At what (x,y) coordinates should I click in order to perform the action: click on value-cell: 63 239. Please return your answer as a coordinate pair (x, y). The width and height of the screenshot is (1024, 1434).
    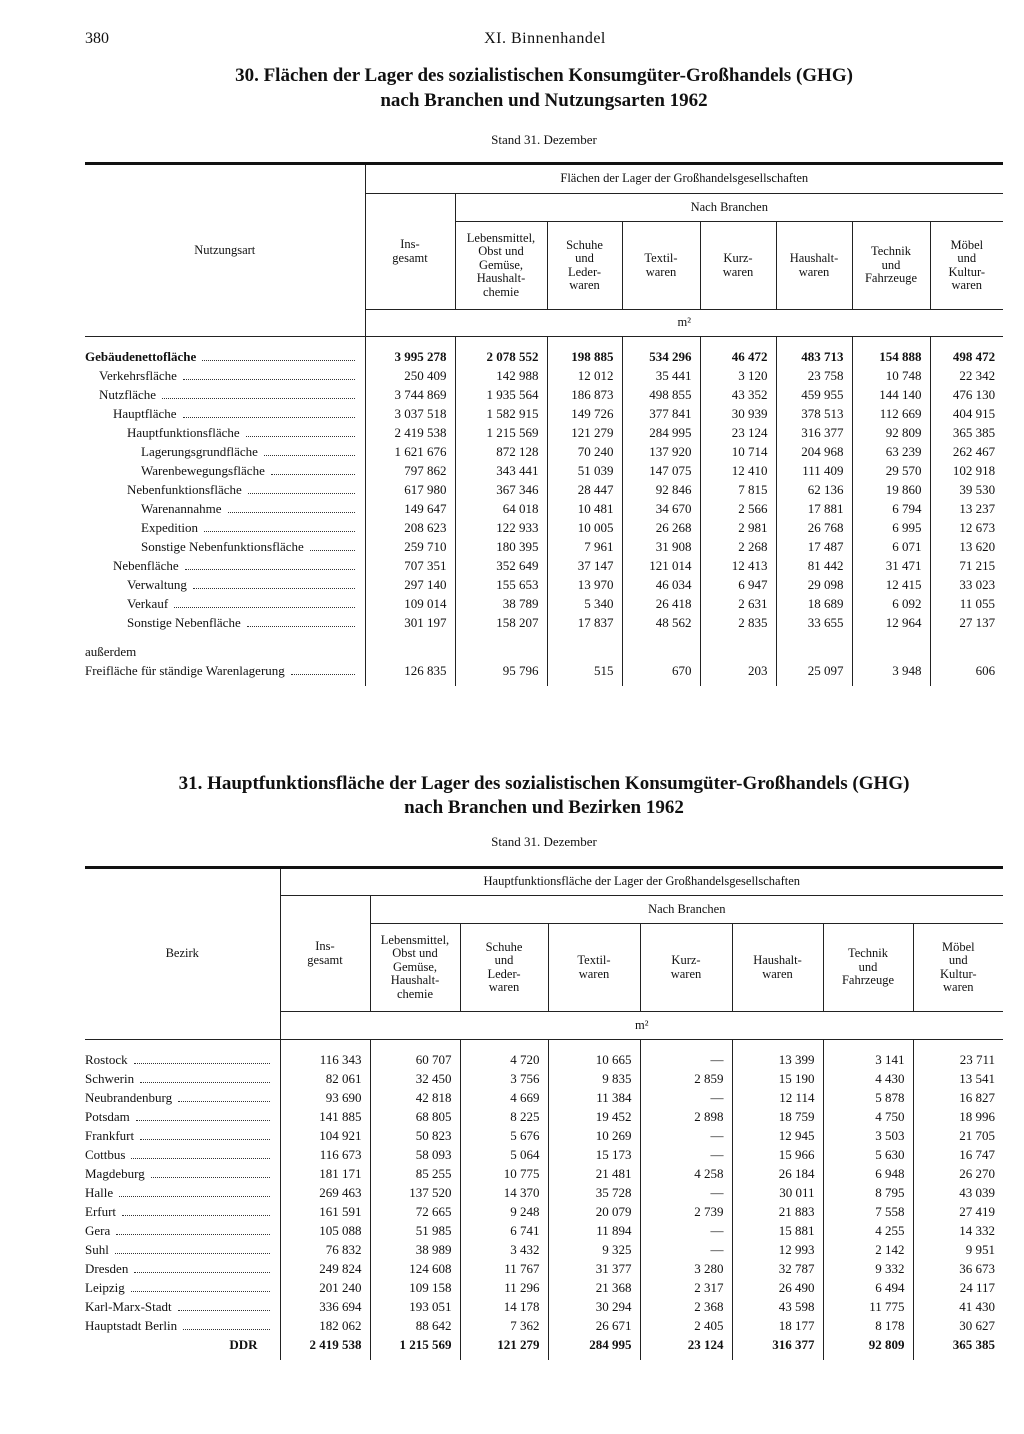
    Looking at the image, I should click on (890, 451).